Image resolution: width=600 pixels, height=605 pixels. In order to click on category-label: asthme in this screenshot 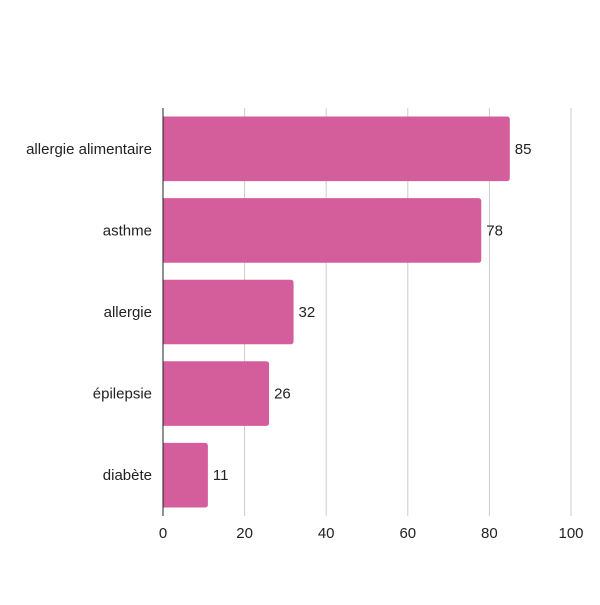, I will do `click(127, 230)`.